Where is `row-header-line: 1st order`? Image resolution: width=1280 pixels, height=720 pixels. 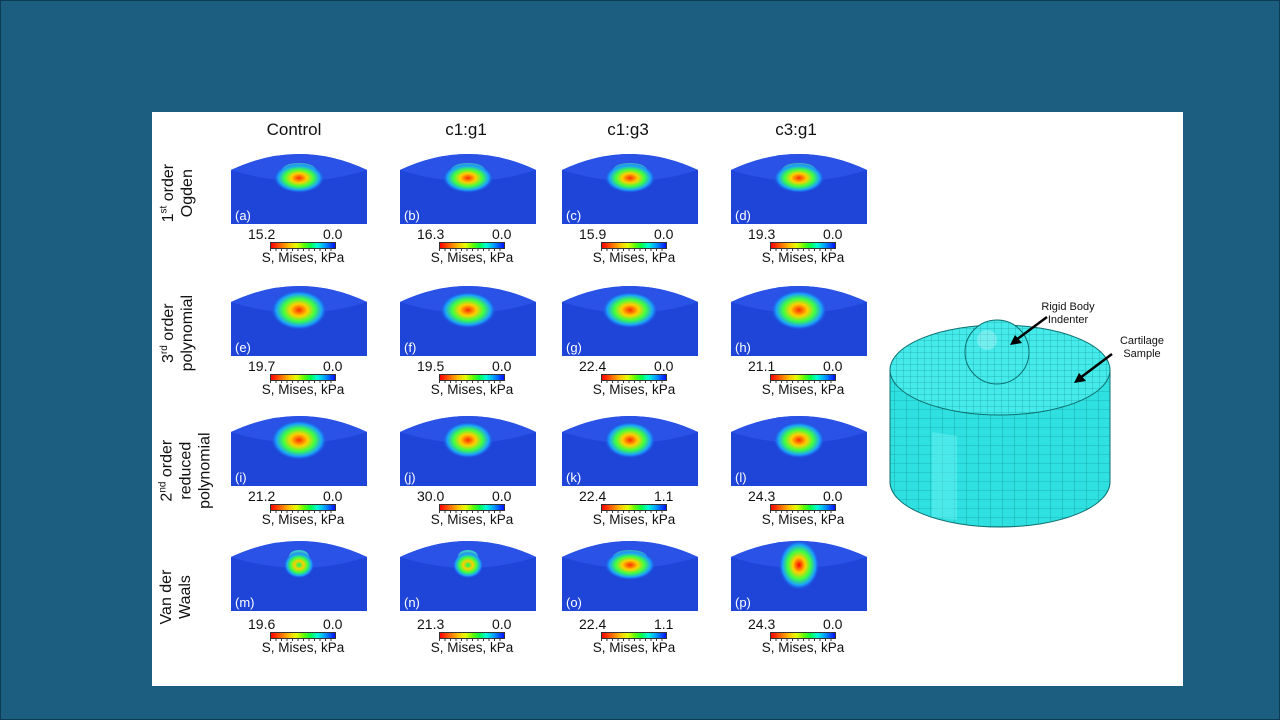 row-header-line: 1st order is located at coordinates (168, 193).